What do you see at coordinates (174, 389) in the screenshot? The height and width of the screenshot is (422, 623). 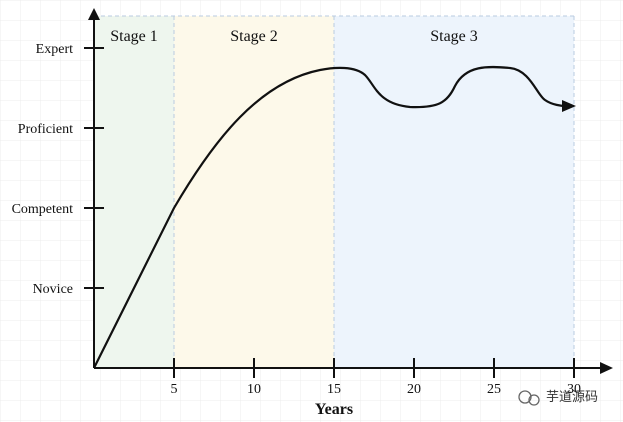 I see `x-tick-label-5: 5` at bounding box center [174, 389].